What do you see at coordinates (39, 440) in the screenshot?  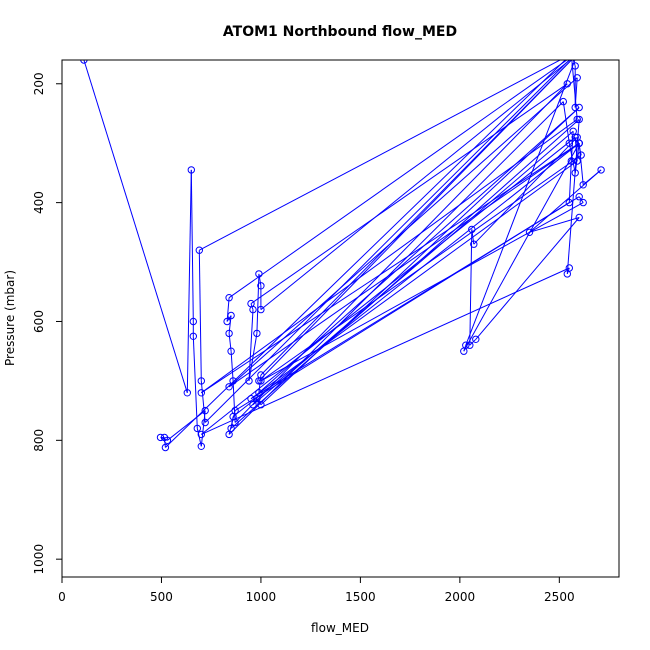 I see `y-tick-label: 800` at bounding box center [39, 440].